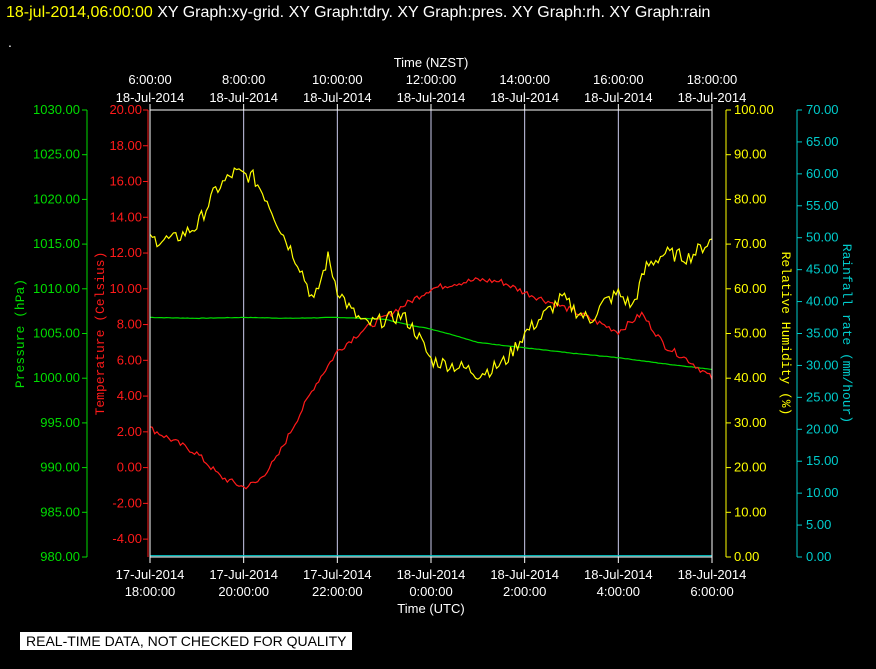 This screenshot has width=876, height=669. I want to click on pressure-tick-label: 1030.00, so click(56, 109).